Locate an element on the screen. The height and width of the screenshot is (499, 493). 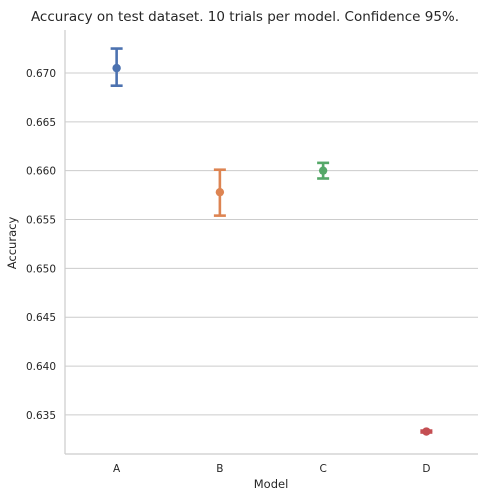
y-tick-label: 0.650 is located at coordinates (41, 269).